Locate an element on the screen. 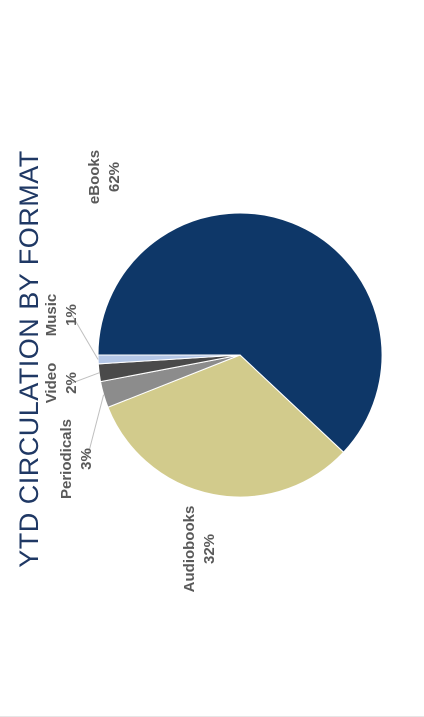 The width and height of the screenshot is (424, 717). pie-slice-audiobooks is located at coordinates (226, 426).